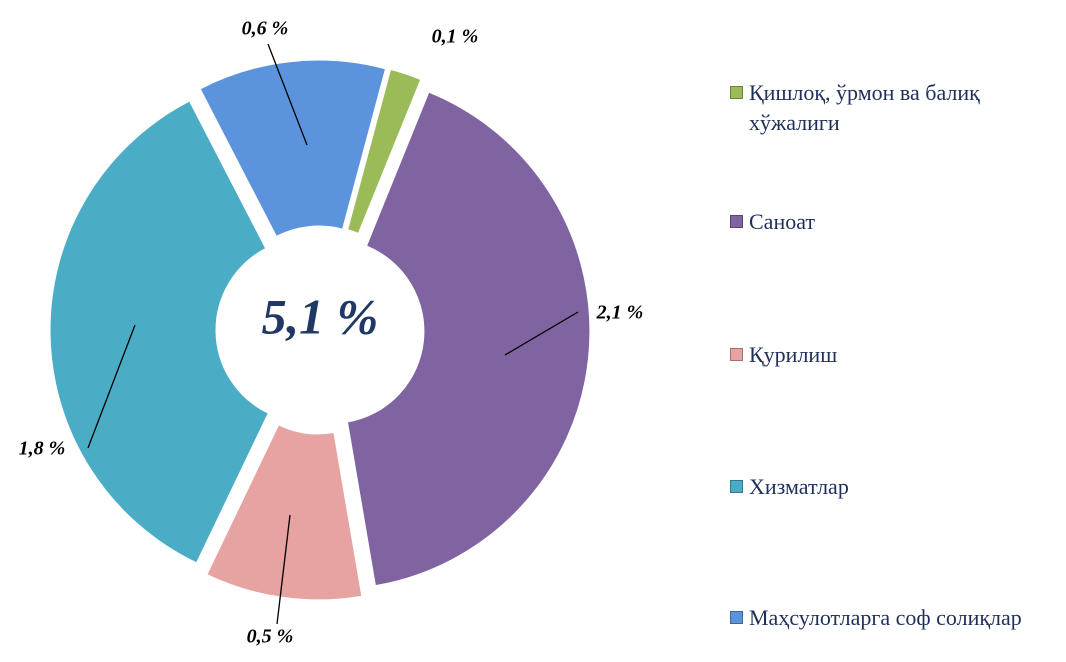 The height and width of the screenshot is (662, 1066). Describe the element at coordinates (889, 355) in the screenshot. I see `legend-item: Қурилиш` at that location.